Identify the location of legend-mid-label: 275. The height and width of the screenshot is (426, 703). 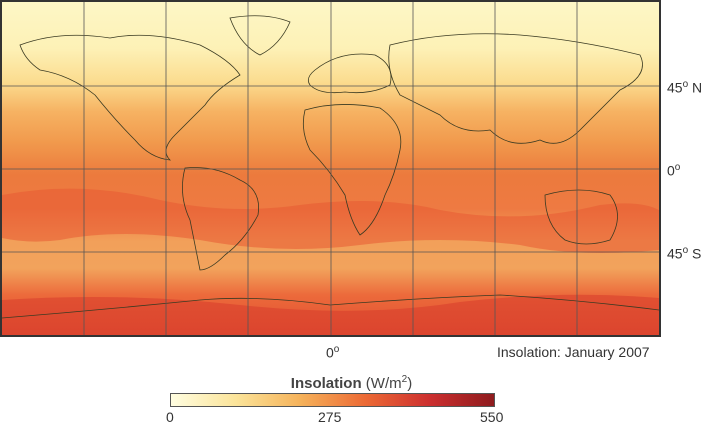
(330, 417).